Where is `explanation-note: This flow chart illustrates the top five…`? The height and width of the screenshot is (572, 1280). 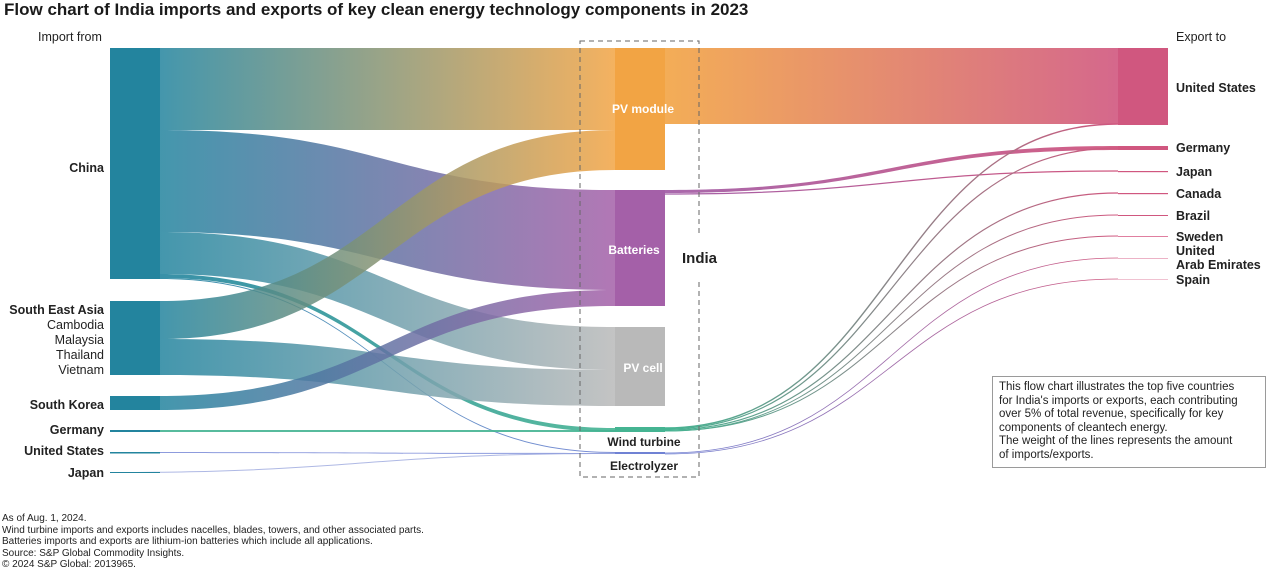 explanation-note: This flow chart illustrates the top five… is located at coordinates (1129, 422).